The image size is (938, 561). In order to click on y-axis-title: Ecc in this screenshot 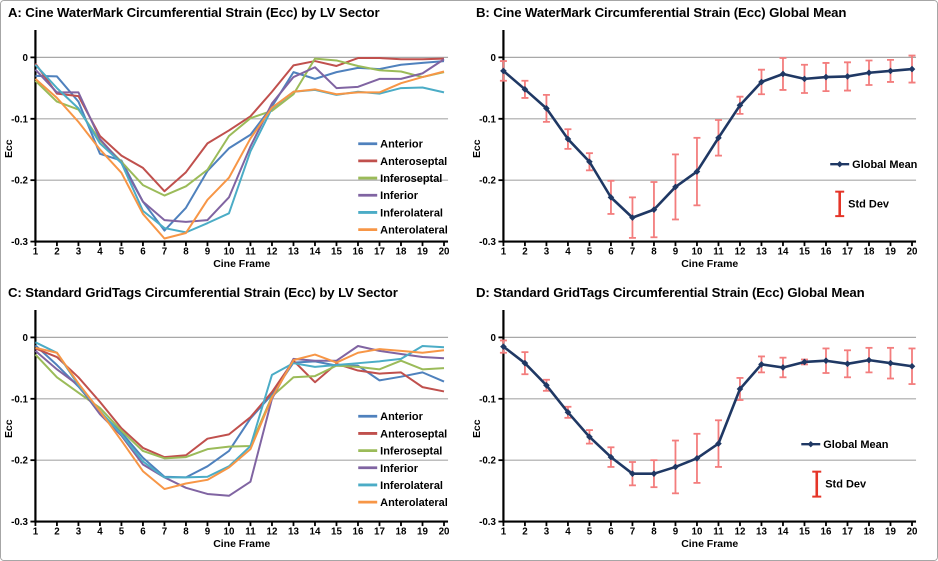, I will do `click(9, 148)`.